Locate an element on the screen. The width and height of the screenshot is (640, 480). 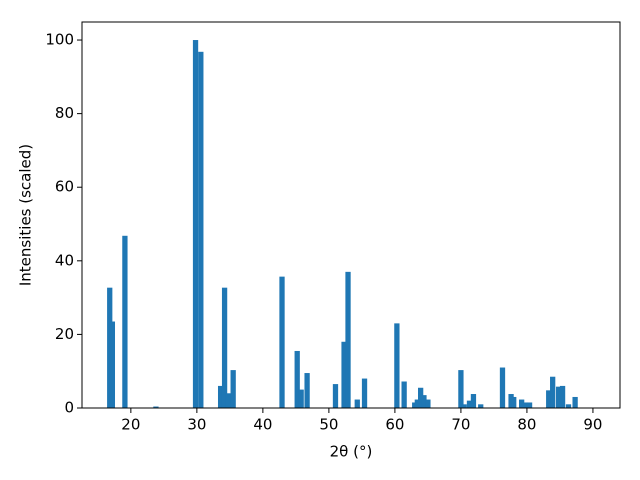
y-tick-label: 80 is located at coordinates (64, 113).